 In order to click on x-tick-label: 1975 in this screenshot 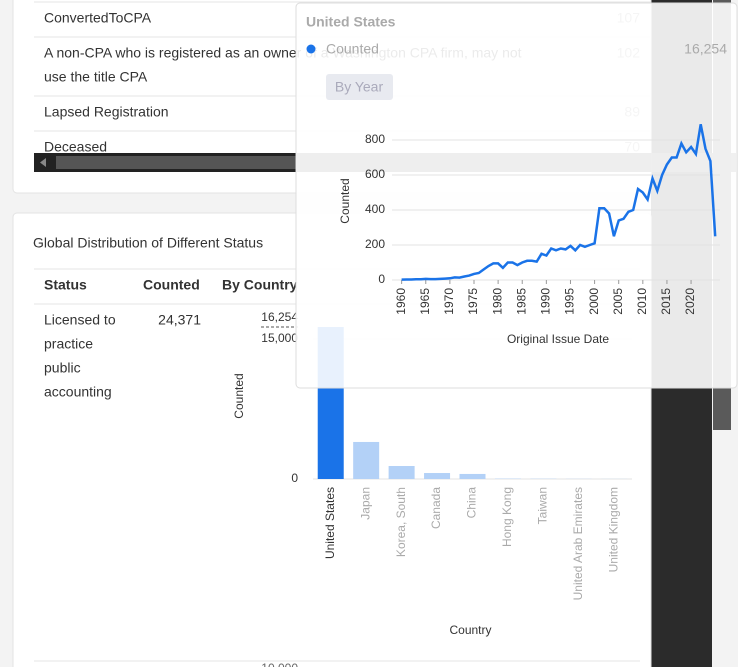, I will do `click(473, 301)`.